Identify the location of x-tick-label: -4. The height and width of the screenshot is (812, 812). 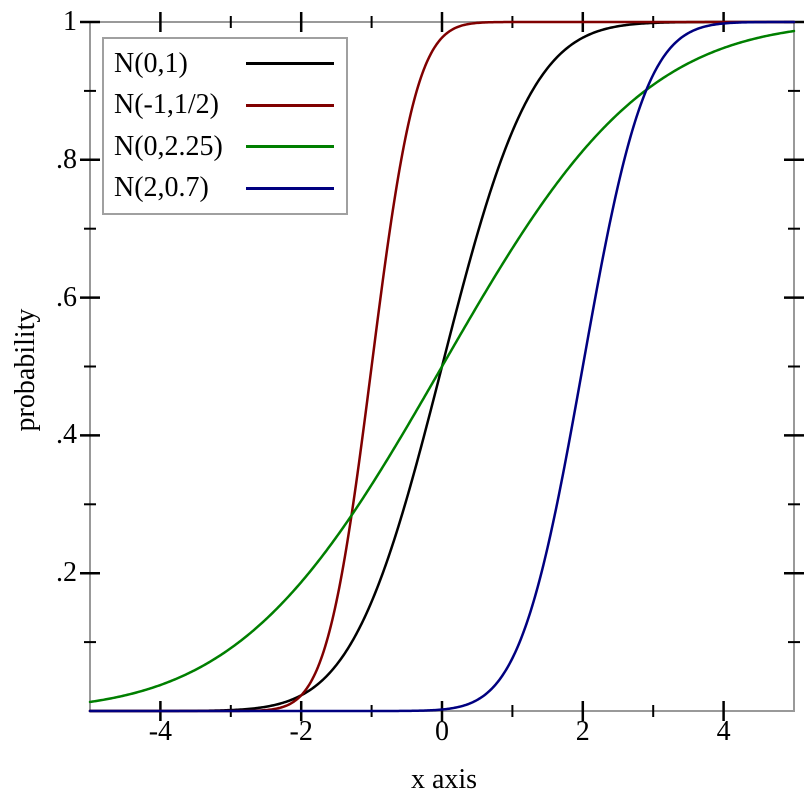
(160, 731).